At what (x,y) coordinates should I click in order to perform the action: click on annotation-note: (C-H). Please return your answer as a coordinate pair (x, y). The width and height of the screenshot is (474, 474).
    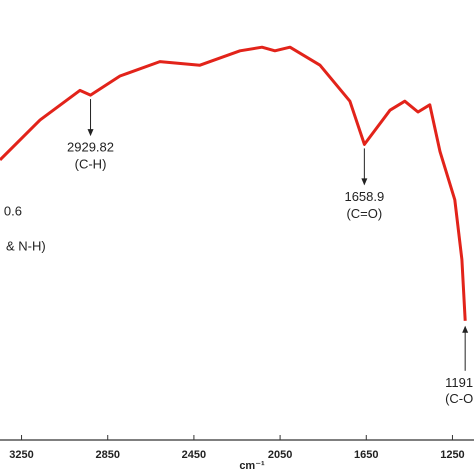
    Looking at the image, I should click on (91, 164).